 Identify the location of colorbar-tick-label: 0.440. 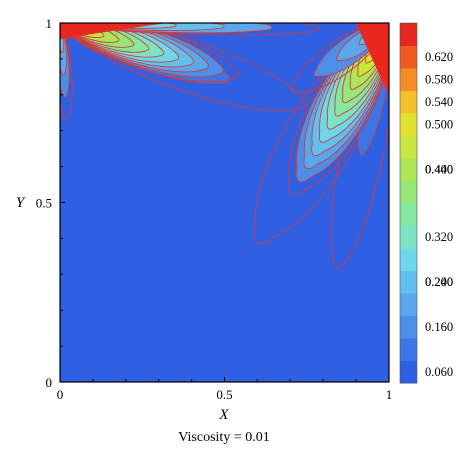
(439, 169).